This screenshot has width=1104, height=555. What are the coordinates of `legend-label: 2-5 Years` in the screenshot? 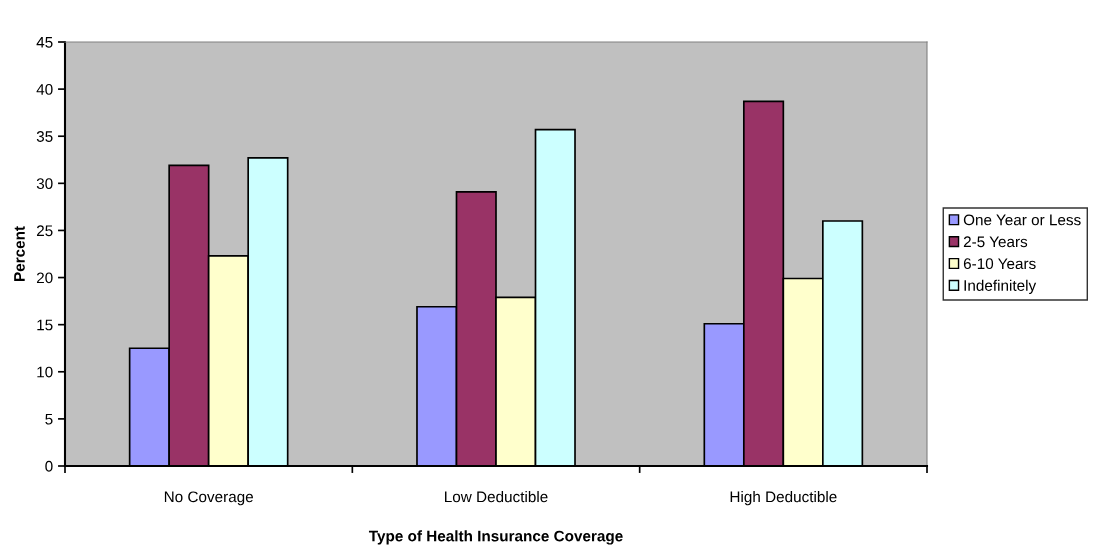 It's located at (995, 242).